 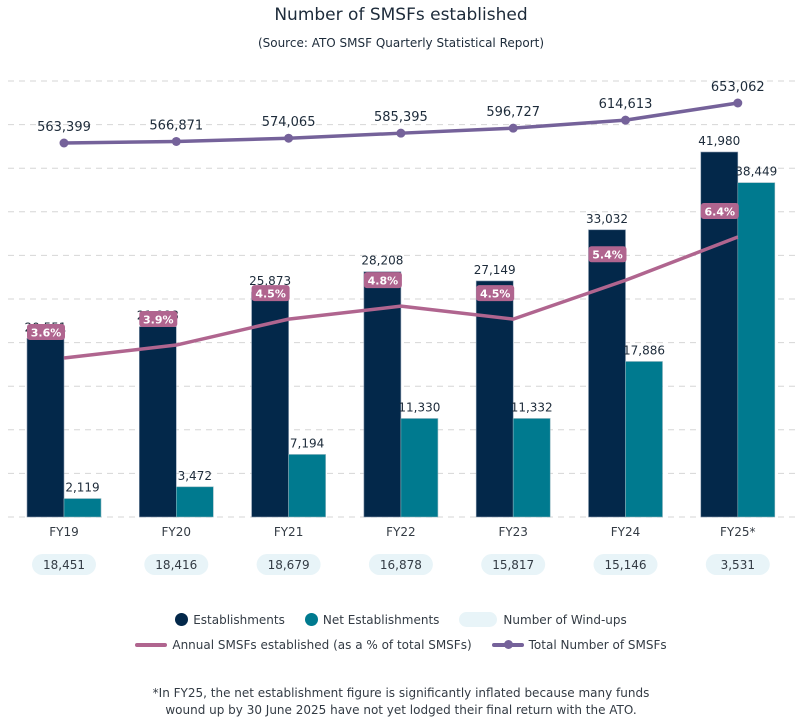 I want to click on pct-label: 4.8%, so click(x=383, y=281).